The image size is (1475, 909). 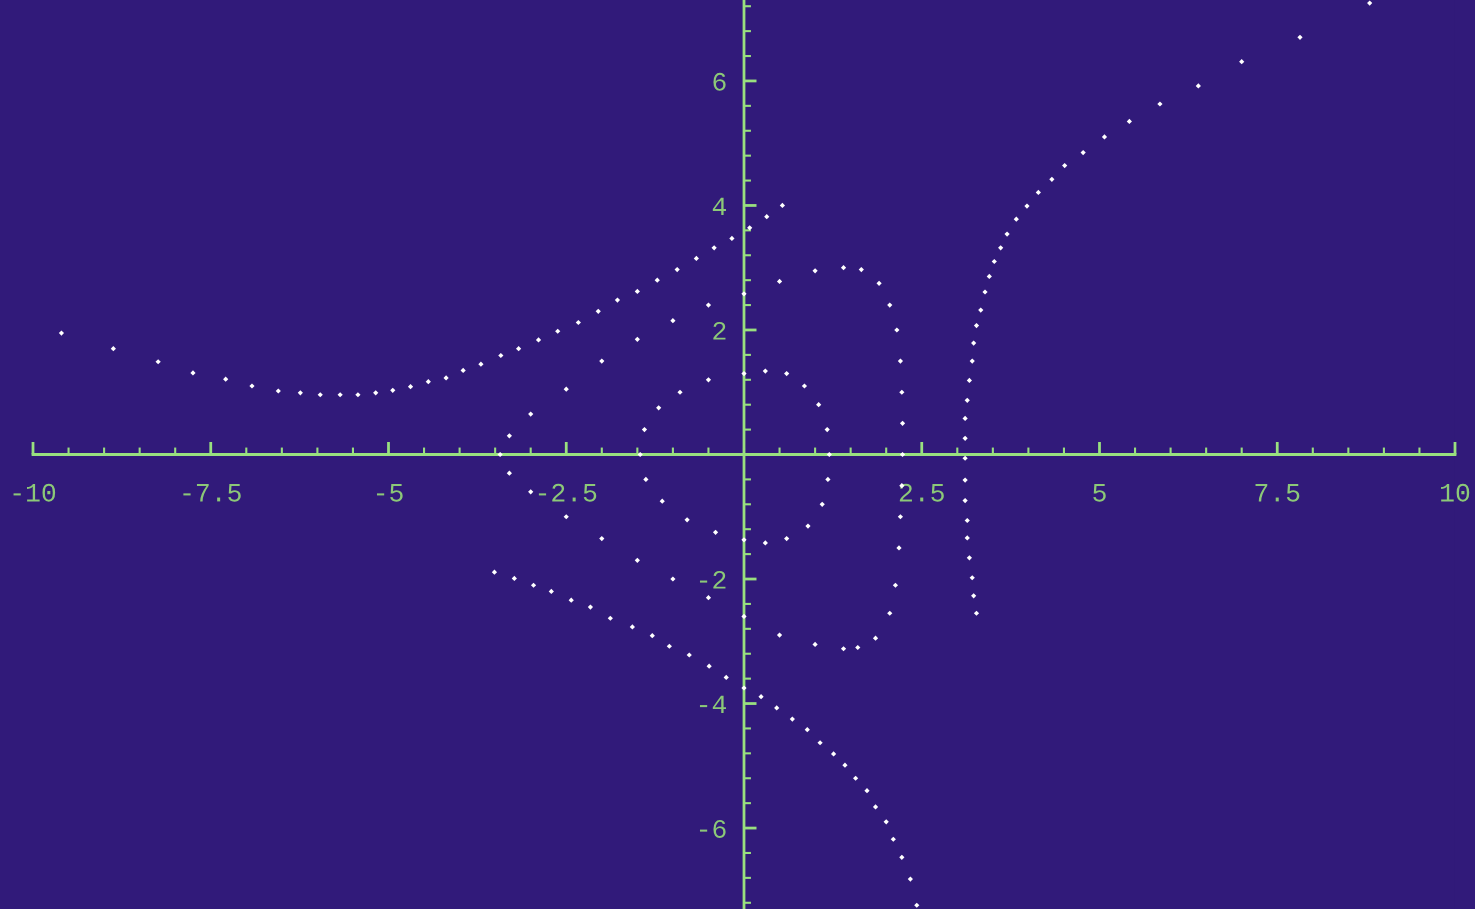 I want to click on x-tick-label: -10, so click(x=34, y=492).